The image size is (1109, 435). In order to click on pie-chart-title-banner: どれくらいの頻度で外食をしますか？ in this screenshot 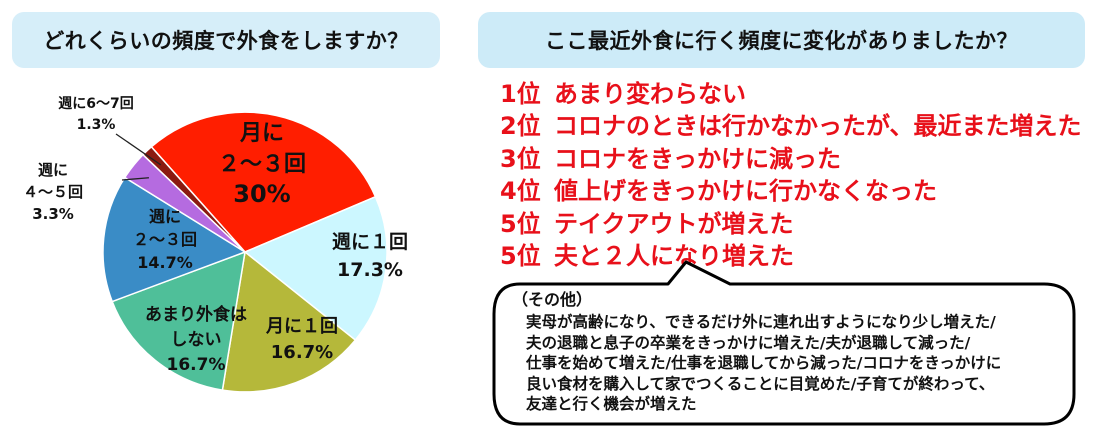, I will do `click(226, 40)`.